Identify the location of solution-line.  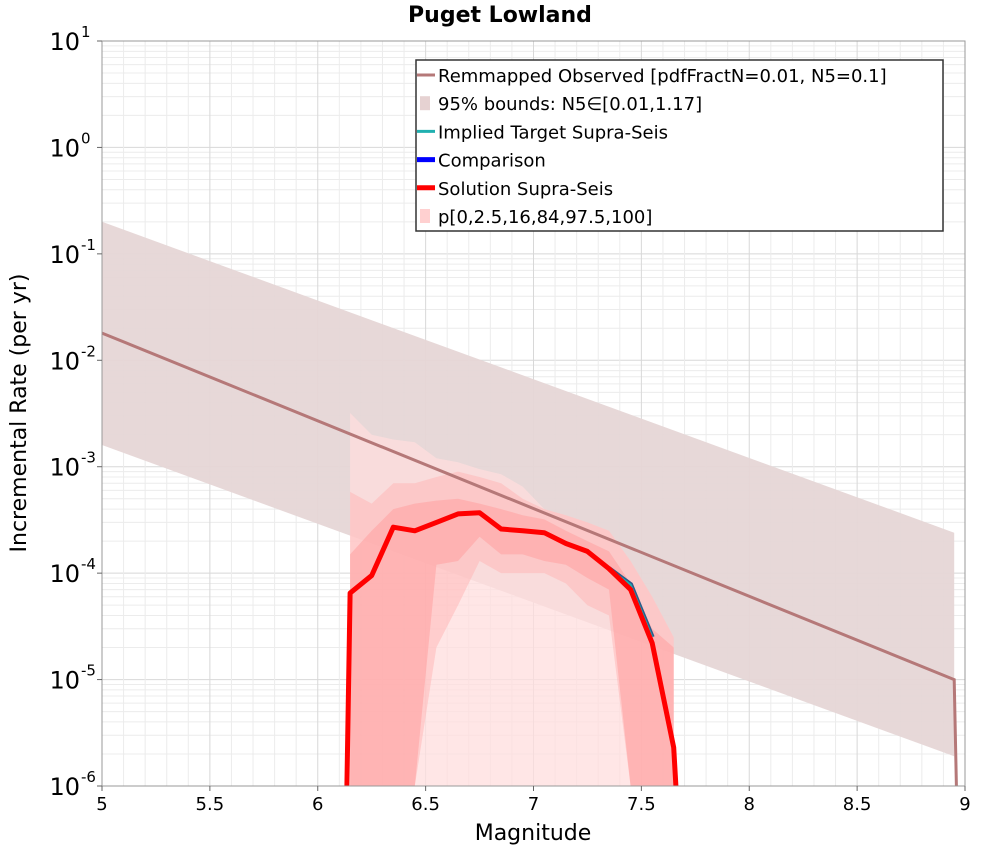
(511, 648).